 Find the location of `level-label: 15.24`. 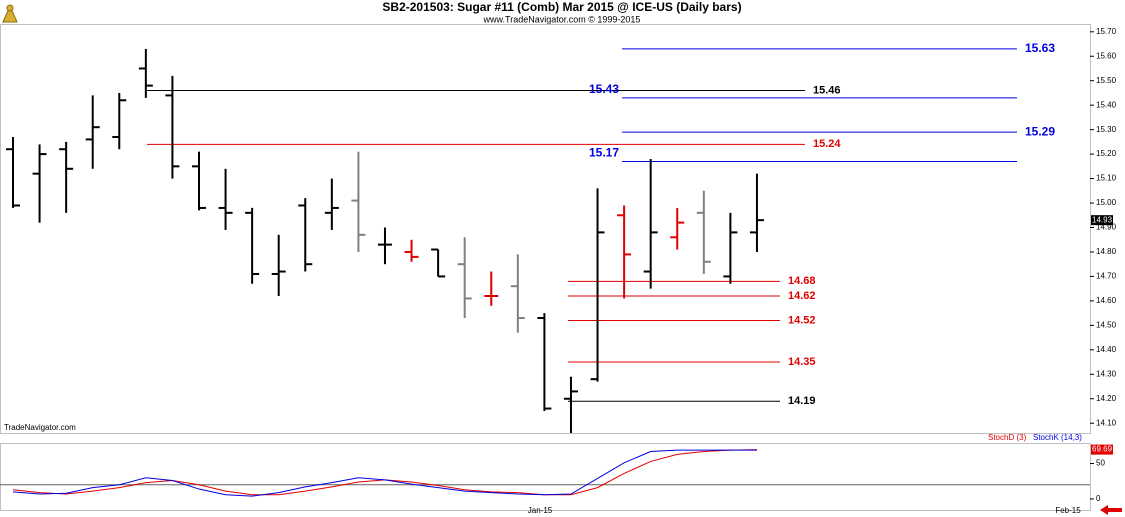

level-label: 15.24 is located at coordinates (827, 144).